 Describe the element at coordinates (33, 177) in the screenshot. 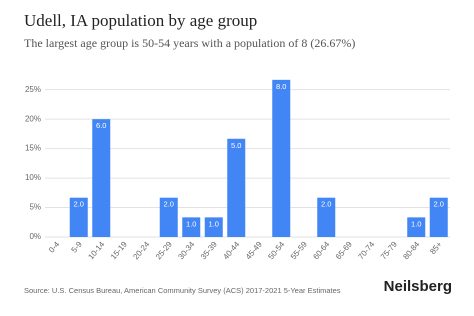

I see `y-tick-label: 10%` at that location.